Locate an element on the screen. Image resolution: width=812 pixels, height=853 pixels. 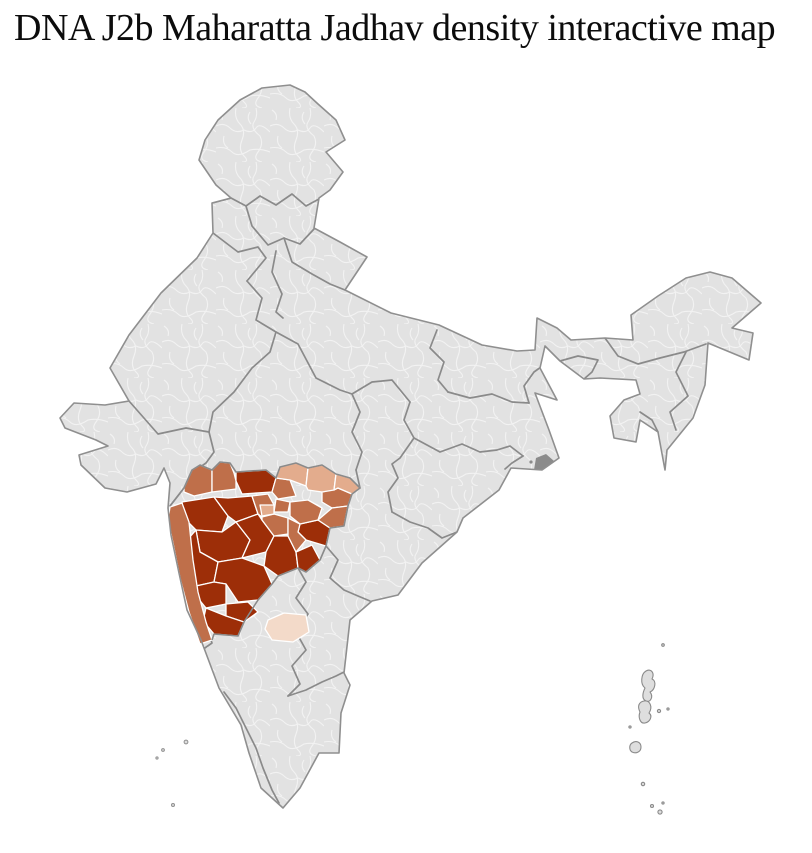
ka-district-01-region is located at coordinates (287, 627).